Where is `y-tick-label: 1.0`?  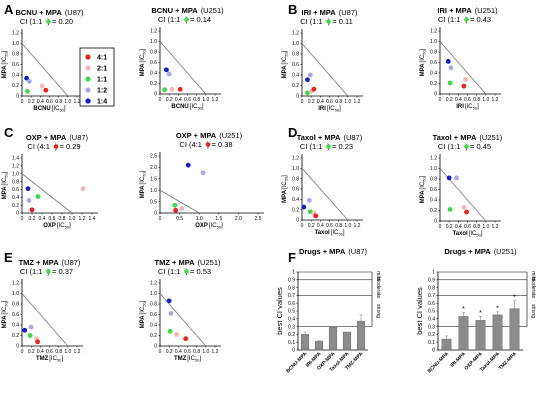
y-tick-label: 1.0 is located at coordinates (433, 42).